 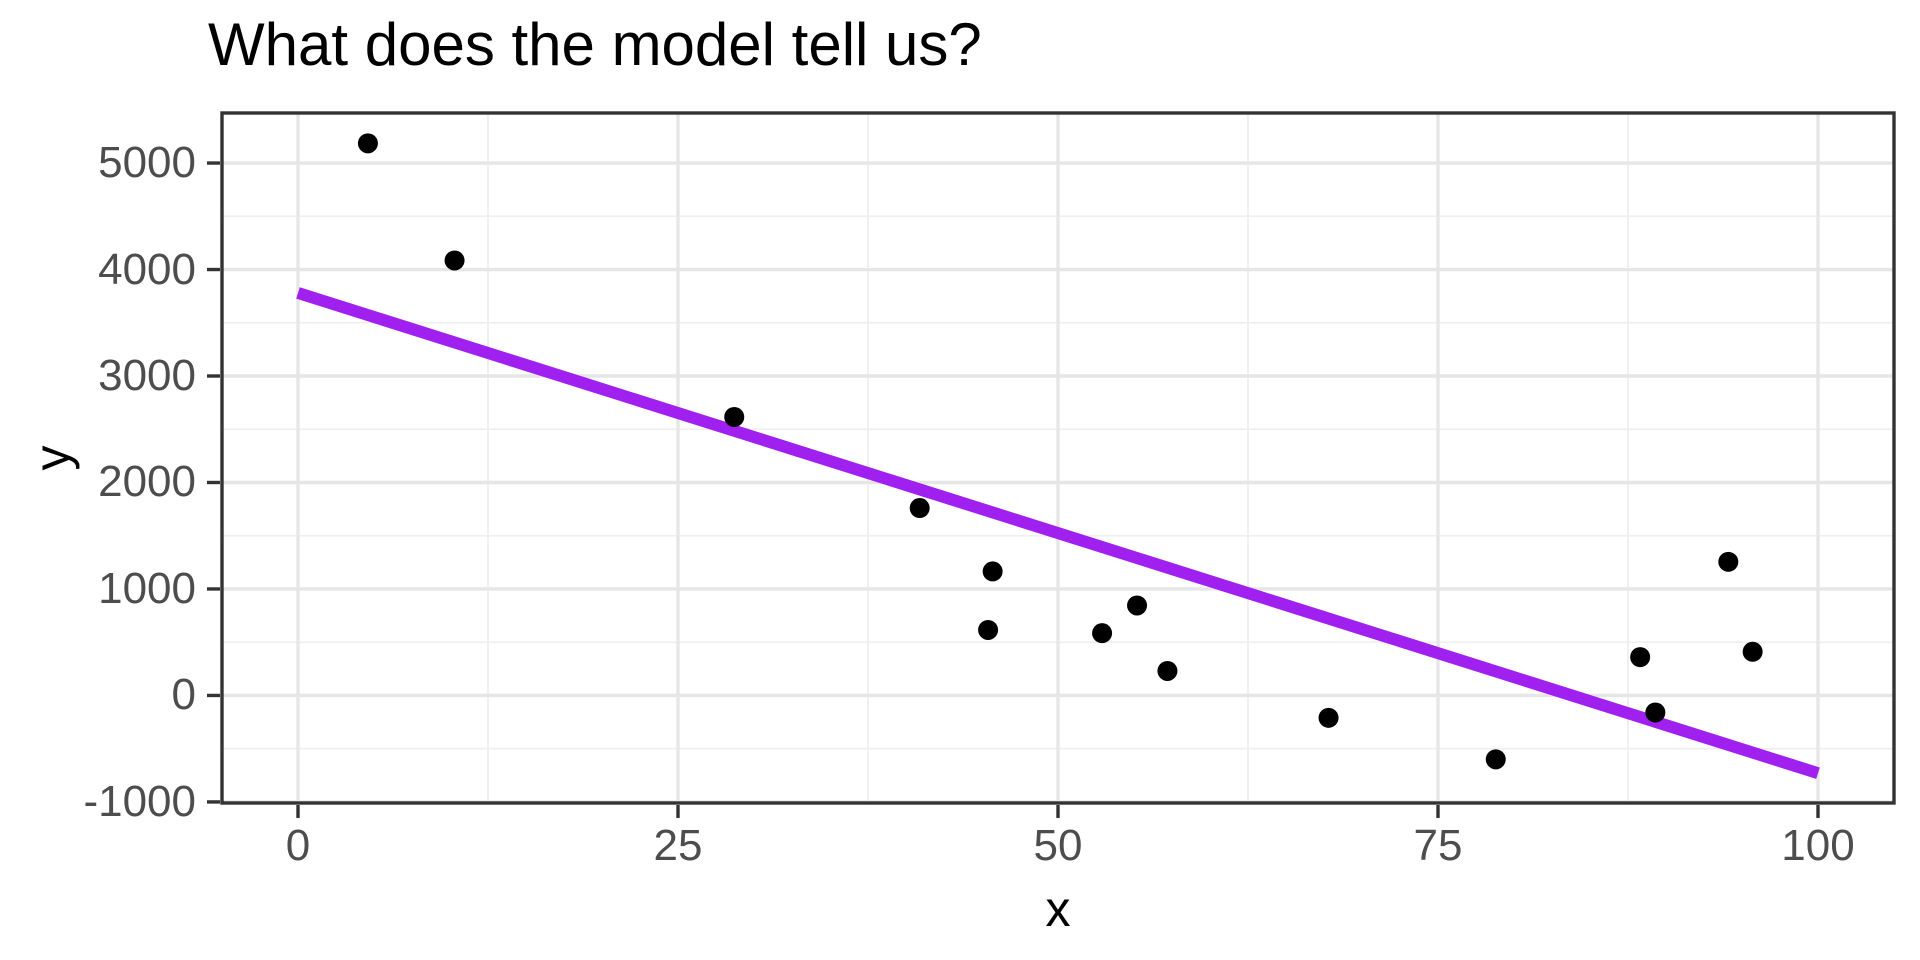 I want to click on y-tick-label: 1000, so click(x=147, y=588).